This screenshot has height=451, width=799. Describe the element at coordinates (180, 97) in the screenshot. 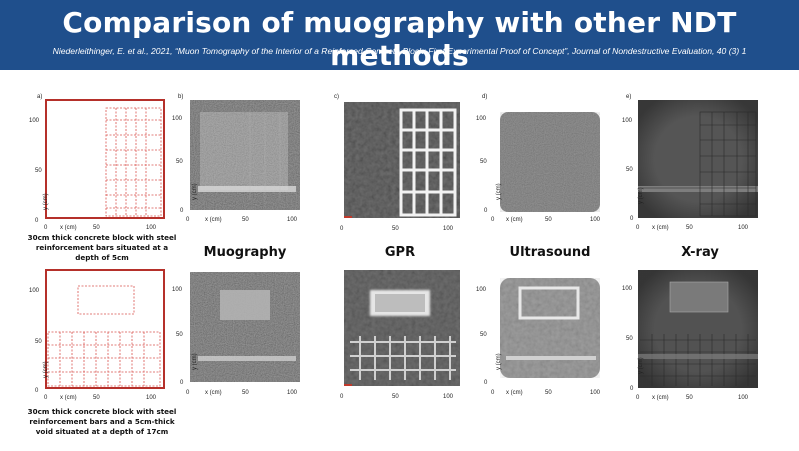

I see `panel-letter-b: b)` at that location.